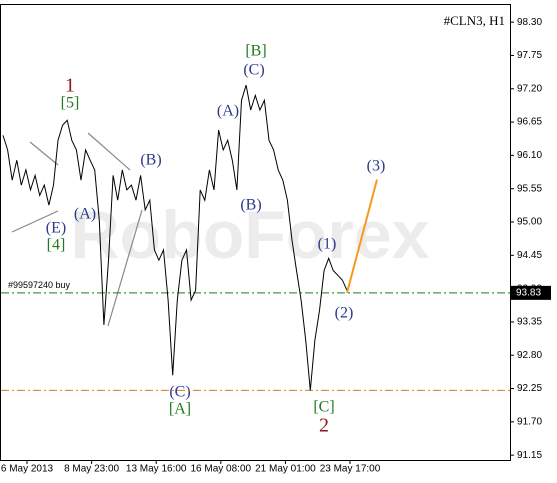 Image resolution: width=557 pixels, height=483 pixels. Describe the element at coordinates (529, 255) in the screenshot. I see `y-tick-label: 94.45` at that location.